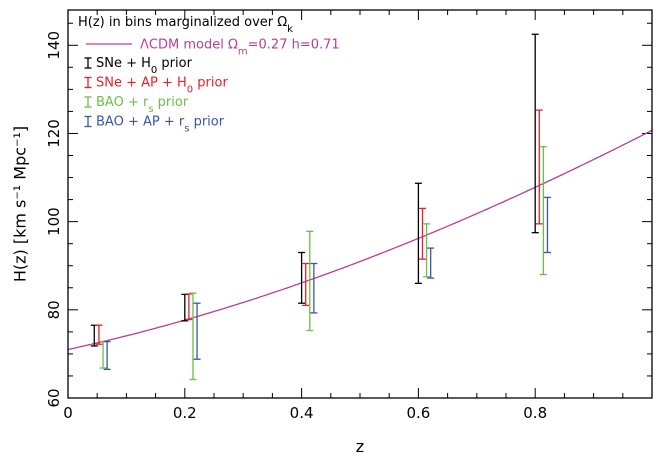 The width and height of the screenshot is (660, 460). I want to click on legend-label: BAO + AP + rs prior, so click(160, 125).